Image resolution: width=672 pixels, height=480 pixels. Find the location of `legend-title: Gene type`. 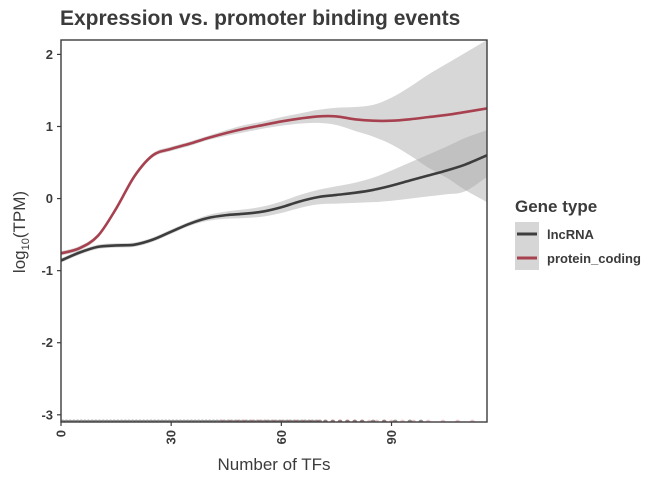

legend-title: Gene type is located at coordinates (556, 206).